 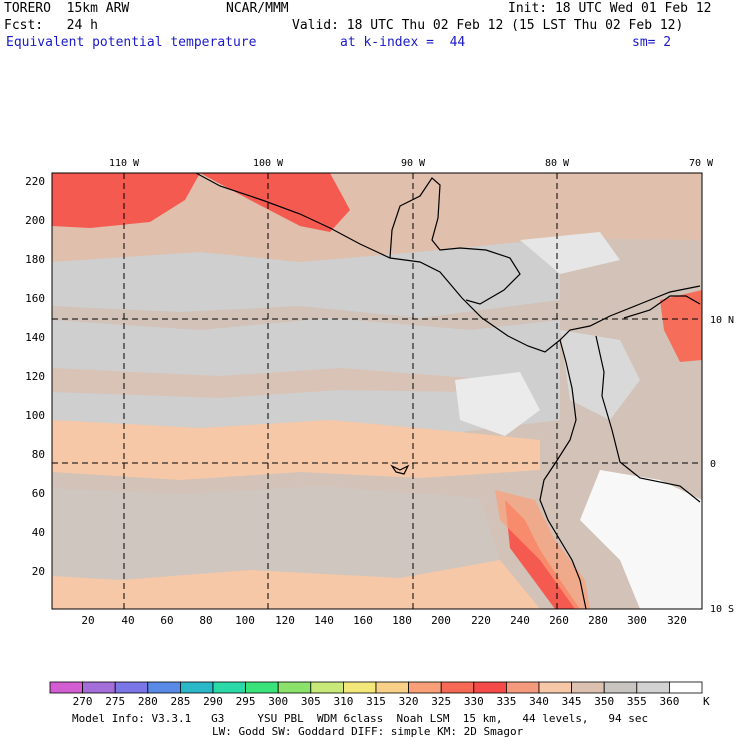 What do you see at coordinates (542, 549) in the screenshot?
I see `warm-peru-coast` at bounding box center [542, 549].